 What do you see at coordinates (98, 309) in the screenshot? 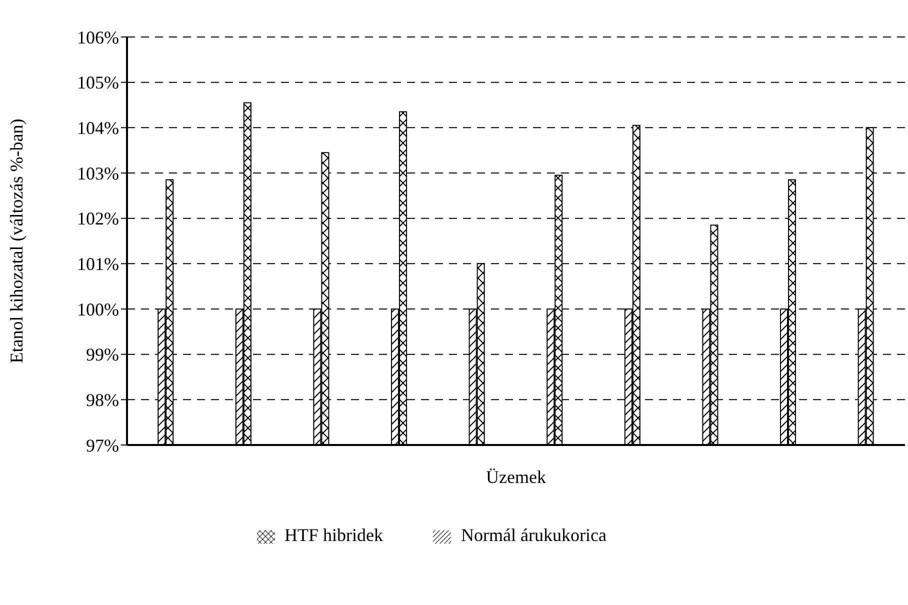
I see `y-tick-label: 100%` at bounding box center [98, 309].